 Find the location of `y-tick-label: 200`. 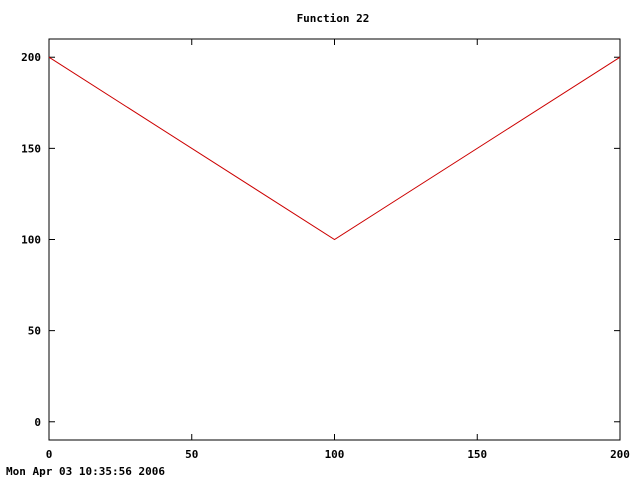

y-tick-label: 200 is located at coordinates (31, 57).